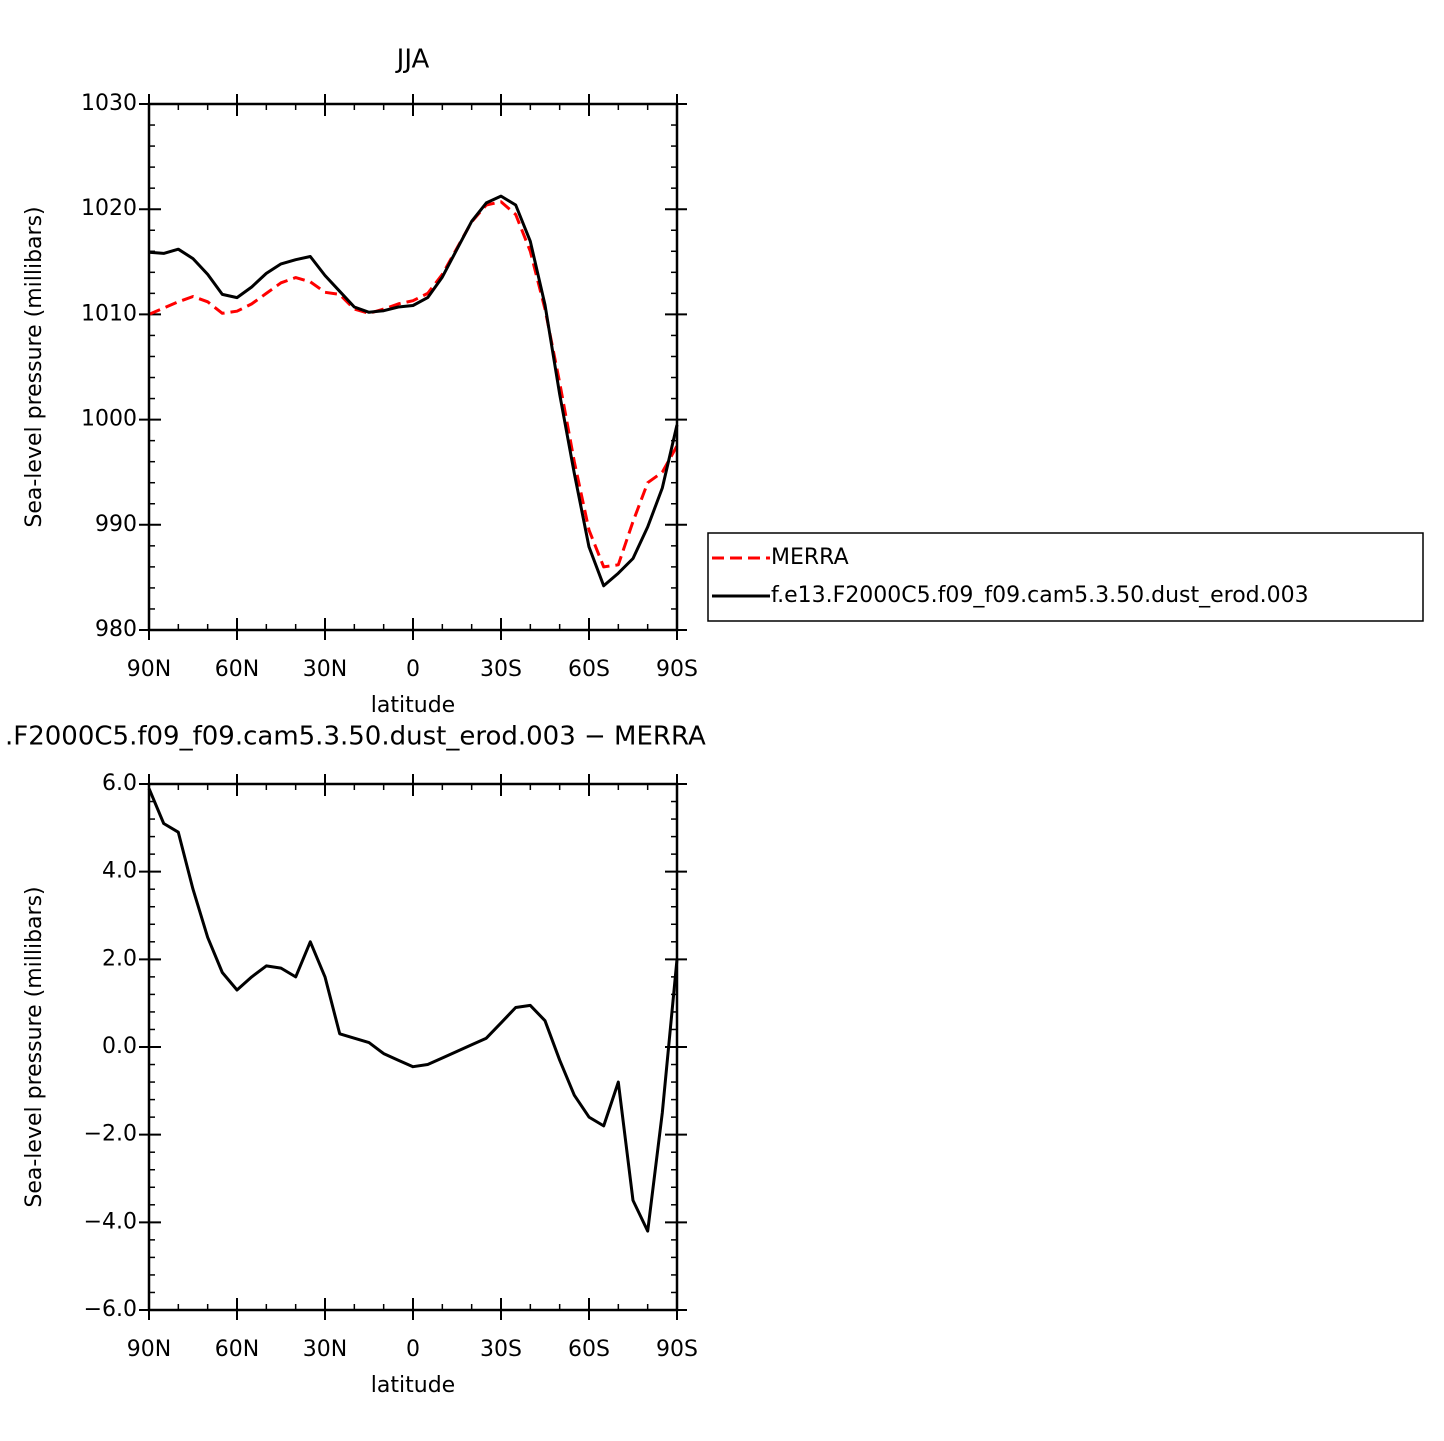 The width and height of the screenshot is (1444, 1441). Describe the element at coordinates (109, 208) in the screenshot. I see `y-tick-label: 1020` at that location.